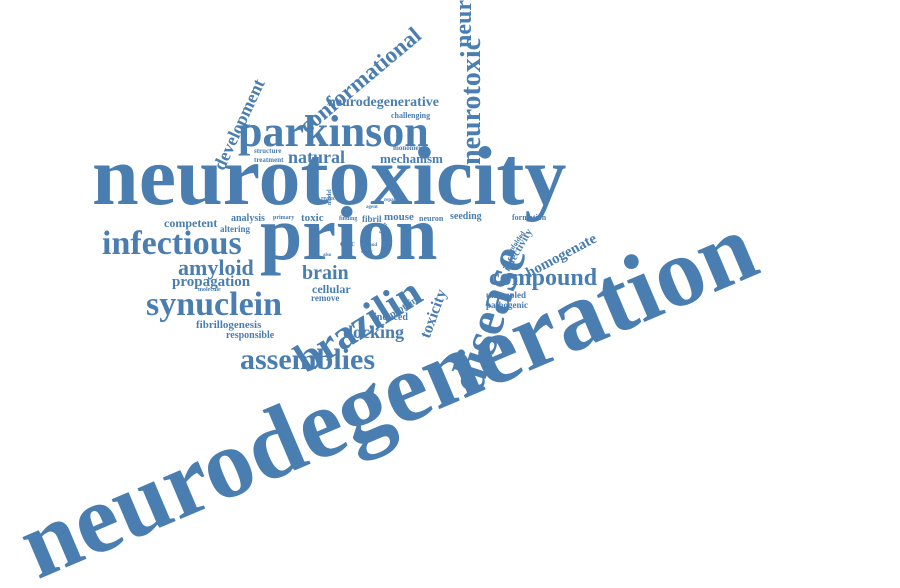  What do you see at coordinates (307, 359) in the screenshot?
I see `word-assemblies: assemblies` at bounding box center [307, 359].